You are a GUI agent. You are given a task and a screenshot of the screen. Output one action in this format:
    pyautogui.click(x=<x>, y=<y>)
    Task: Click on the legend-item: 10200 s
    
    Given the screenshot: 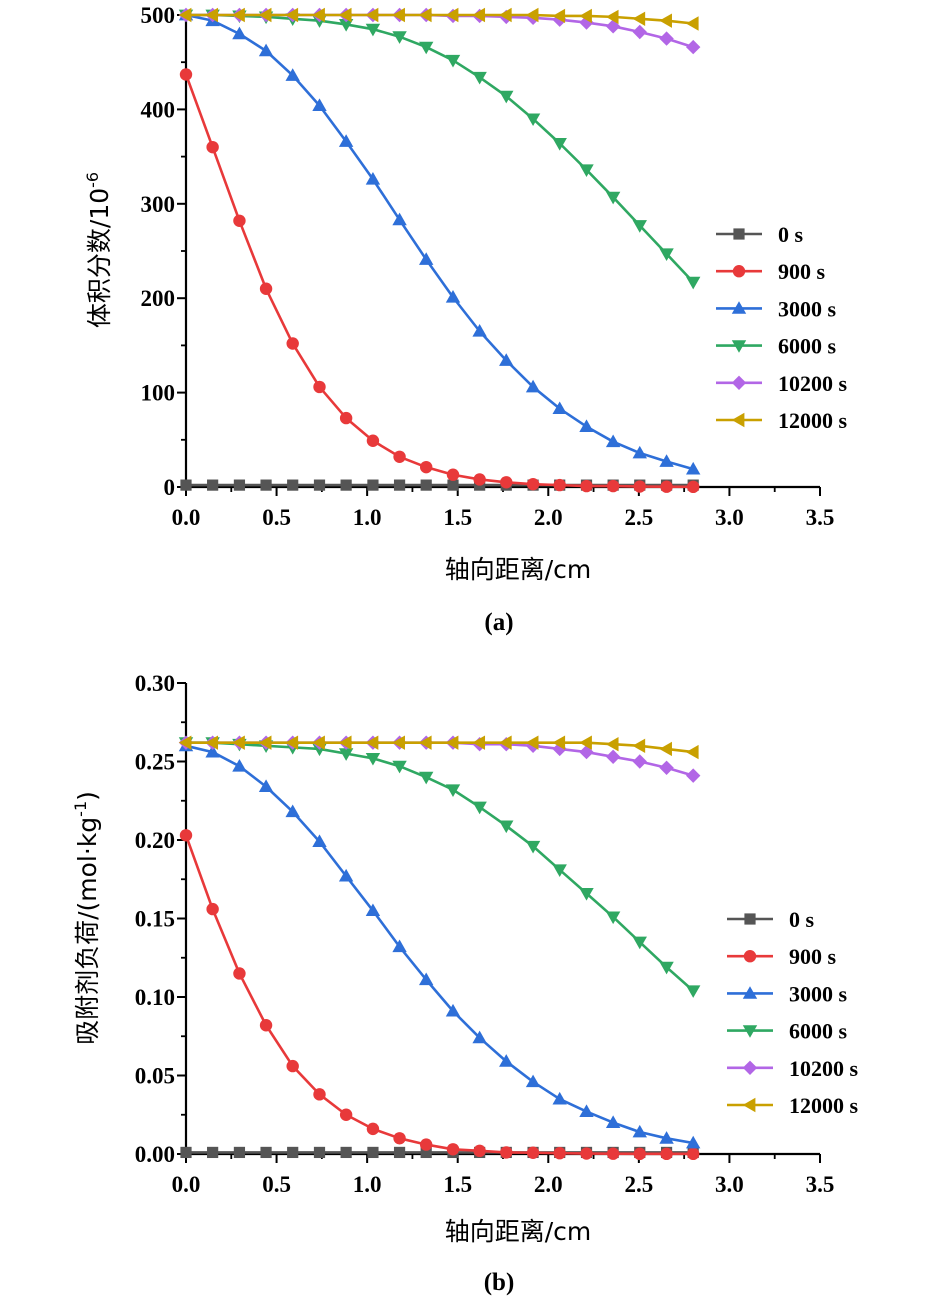 What is the action you would take?
    pyautogui.click(x=793, y=1068)
    